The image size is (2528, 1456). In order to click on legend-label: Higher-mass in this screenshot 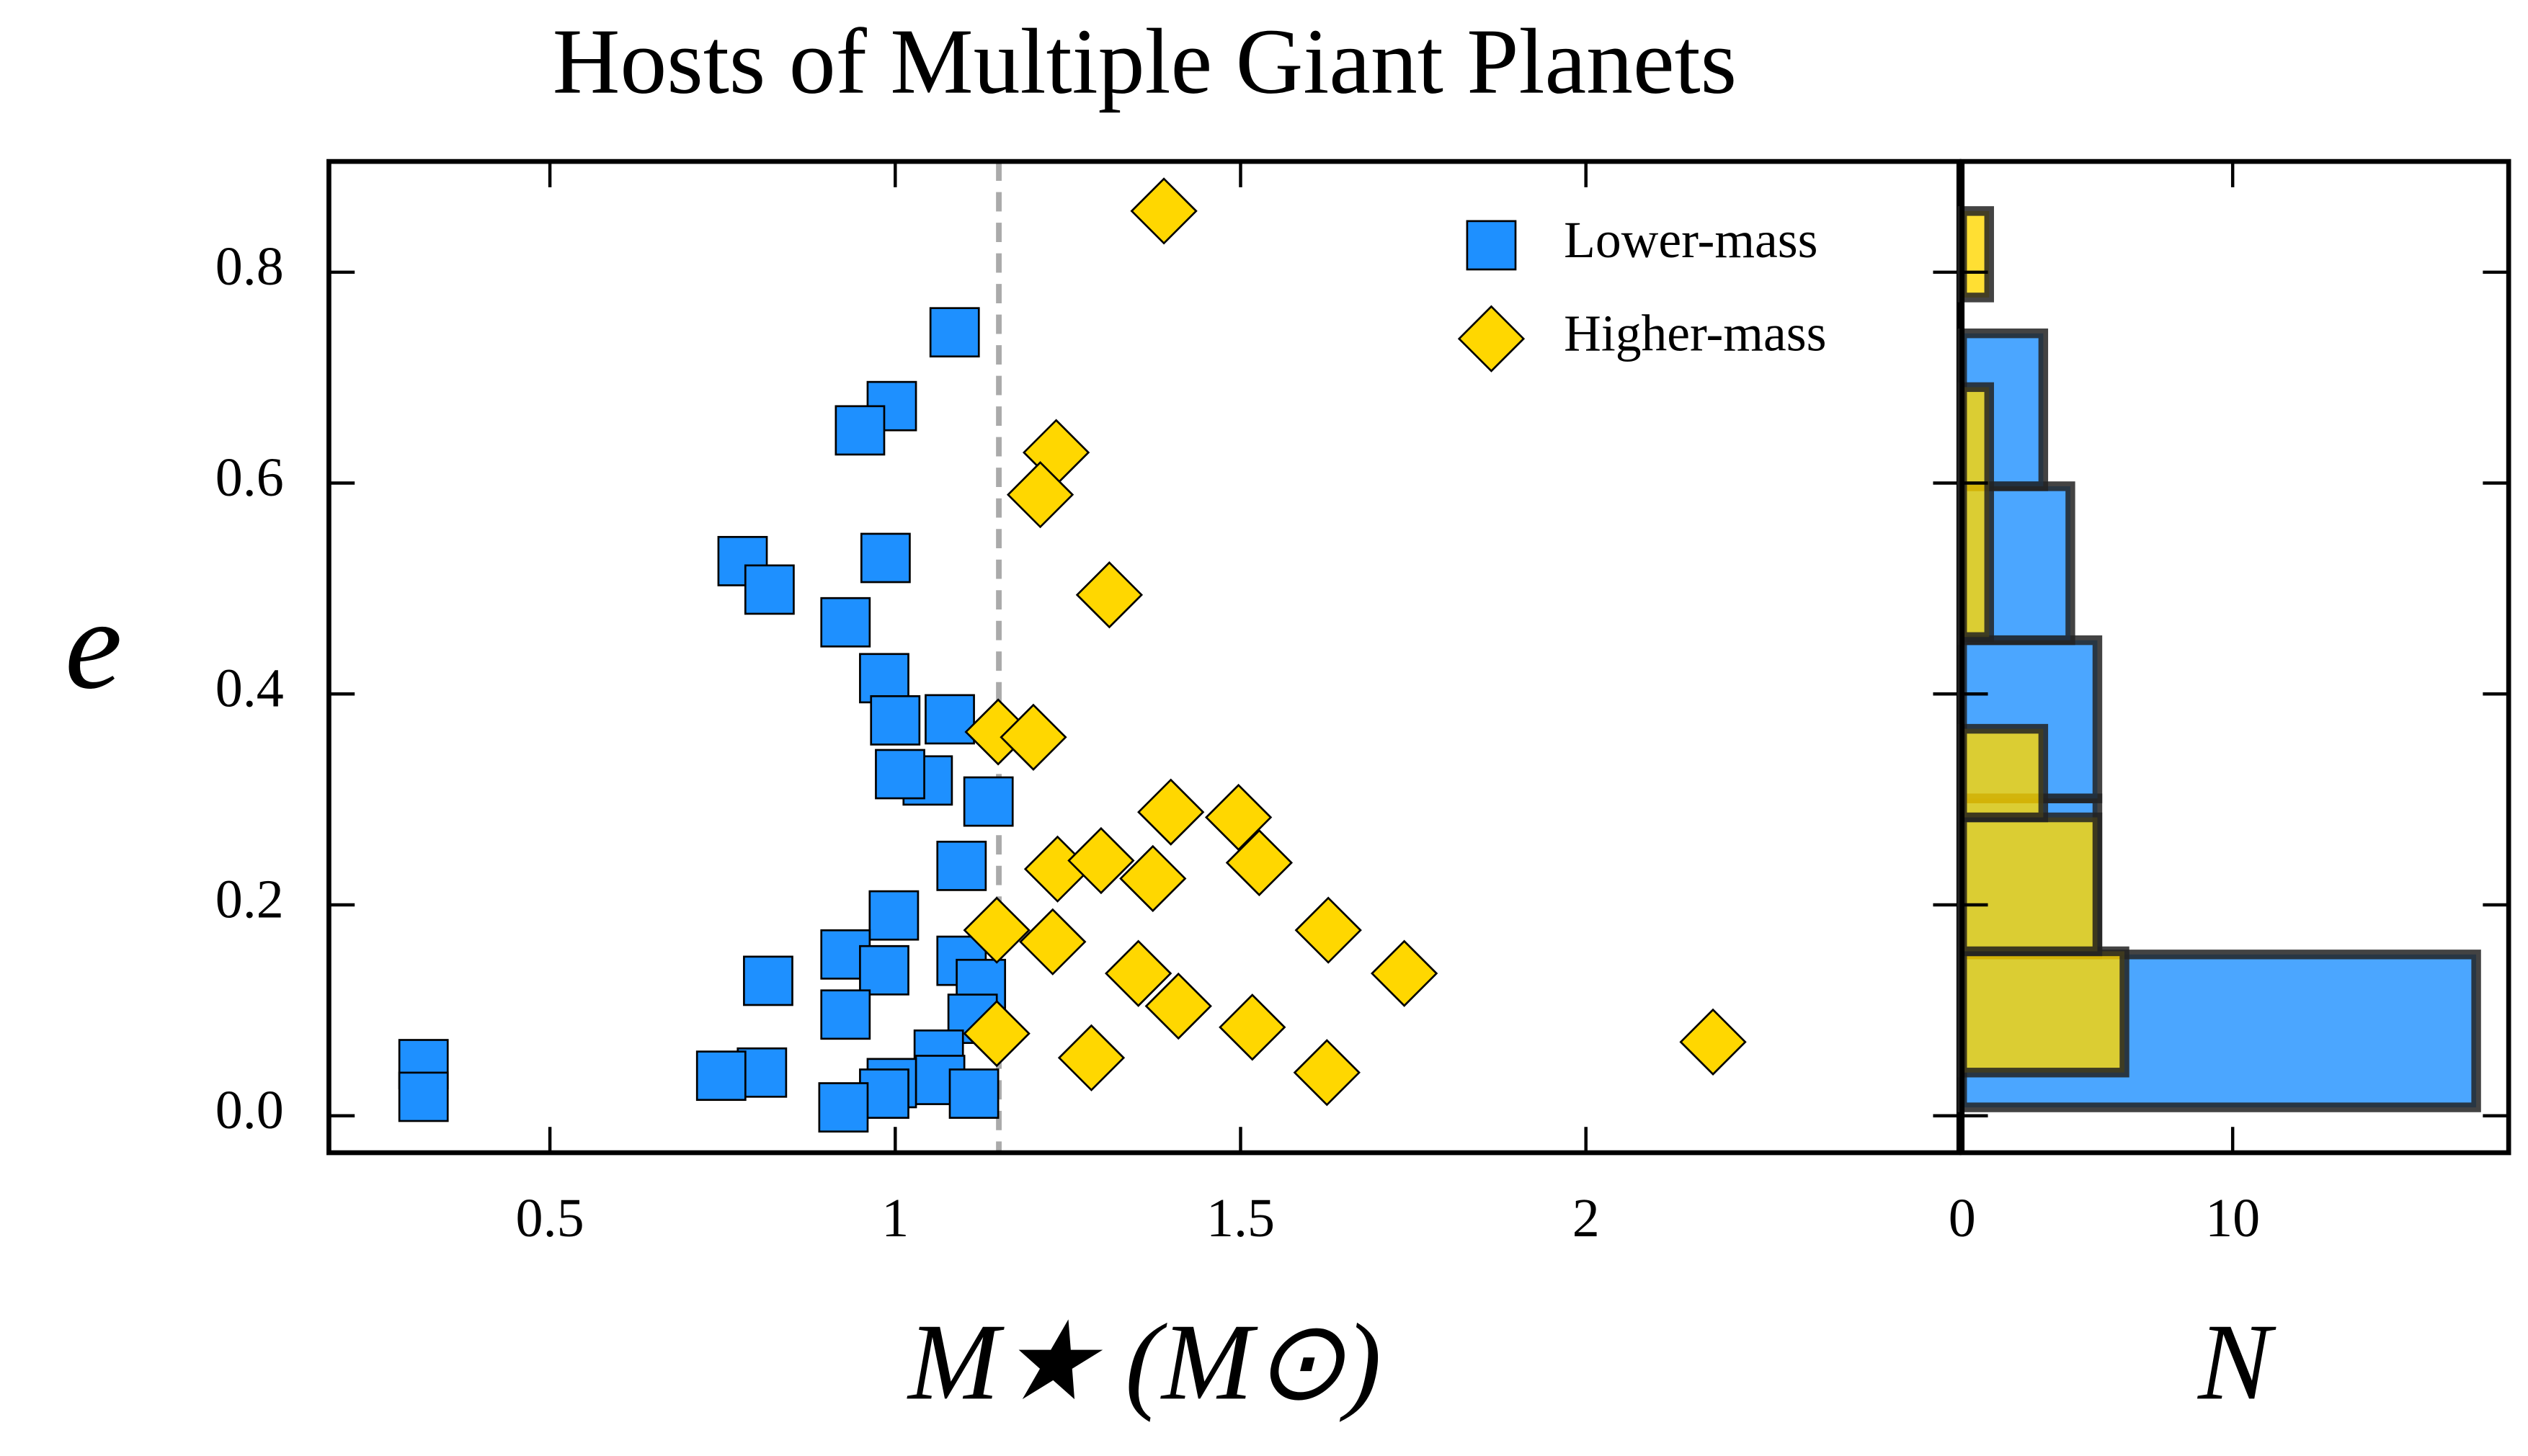, I will do `click(1695, 333)`.